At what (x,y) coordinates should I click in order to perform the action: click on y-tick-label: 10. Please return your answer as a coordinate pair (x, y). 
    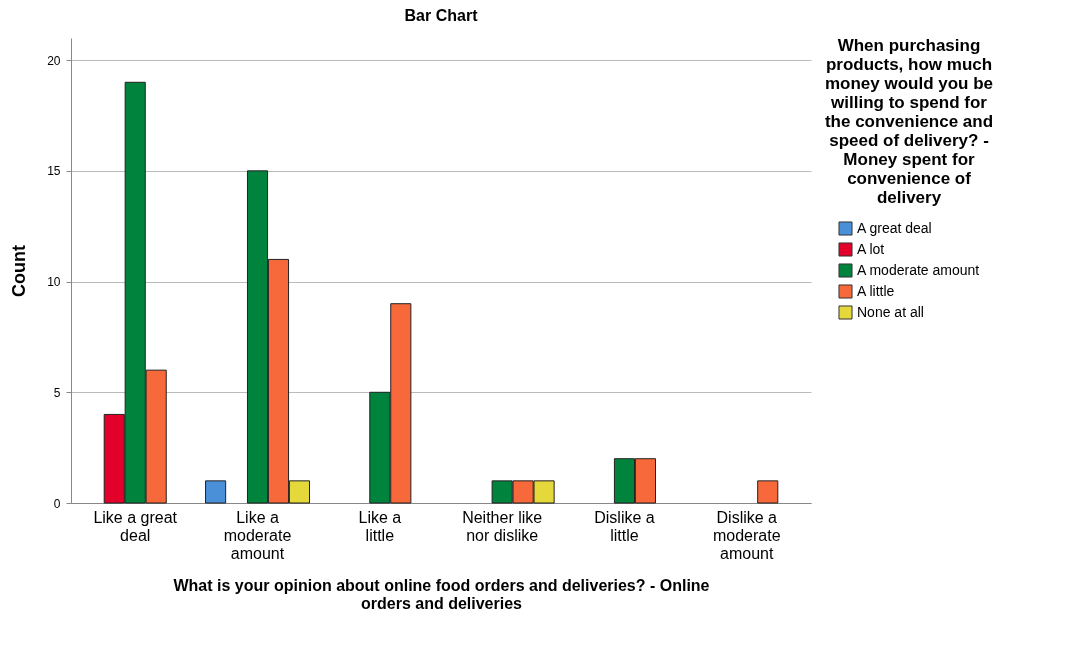
    Looking at the image, I should click on (54, 282).